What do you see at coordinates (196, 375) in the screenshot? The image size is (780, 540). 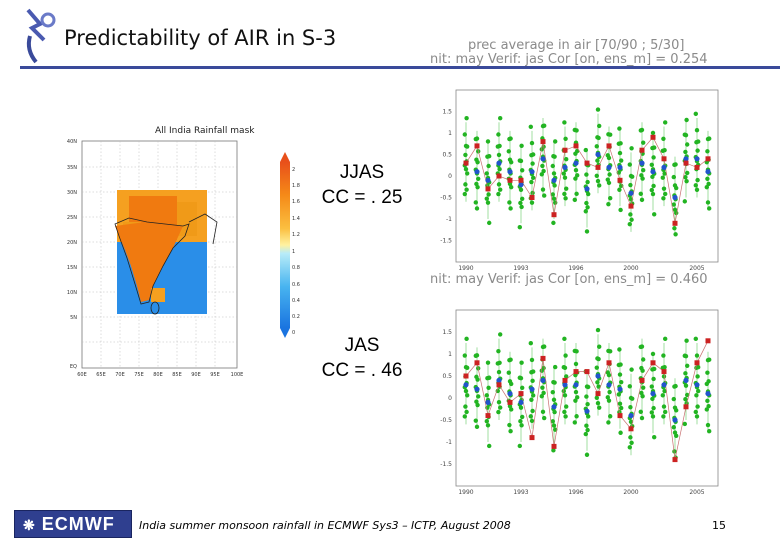 I see `lon-label: 90E` at bounding box center [196, 375].